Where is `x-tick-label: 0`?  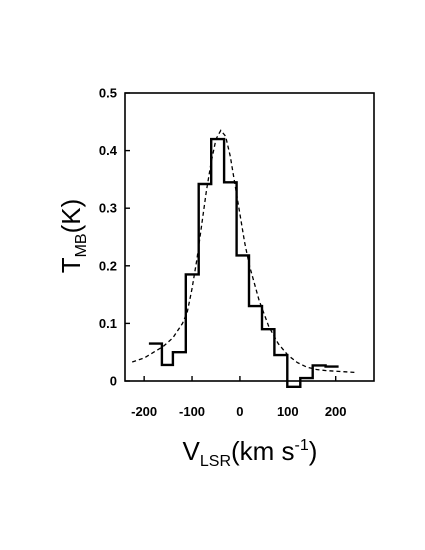
x-tick-label: 0 is located at coordinates (239, 411).